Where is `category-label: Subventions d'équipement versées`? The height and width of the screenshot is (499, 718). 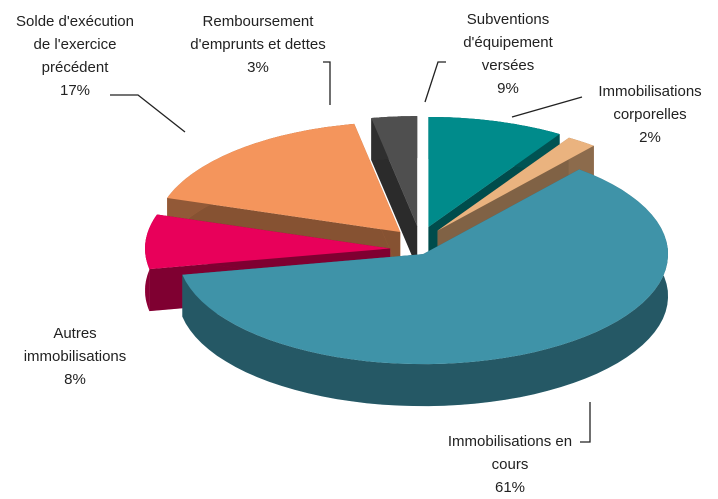
category-label: Subventions d'équipement versées is located at coordinates (508, 42).